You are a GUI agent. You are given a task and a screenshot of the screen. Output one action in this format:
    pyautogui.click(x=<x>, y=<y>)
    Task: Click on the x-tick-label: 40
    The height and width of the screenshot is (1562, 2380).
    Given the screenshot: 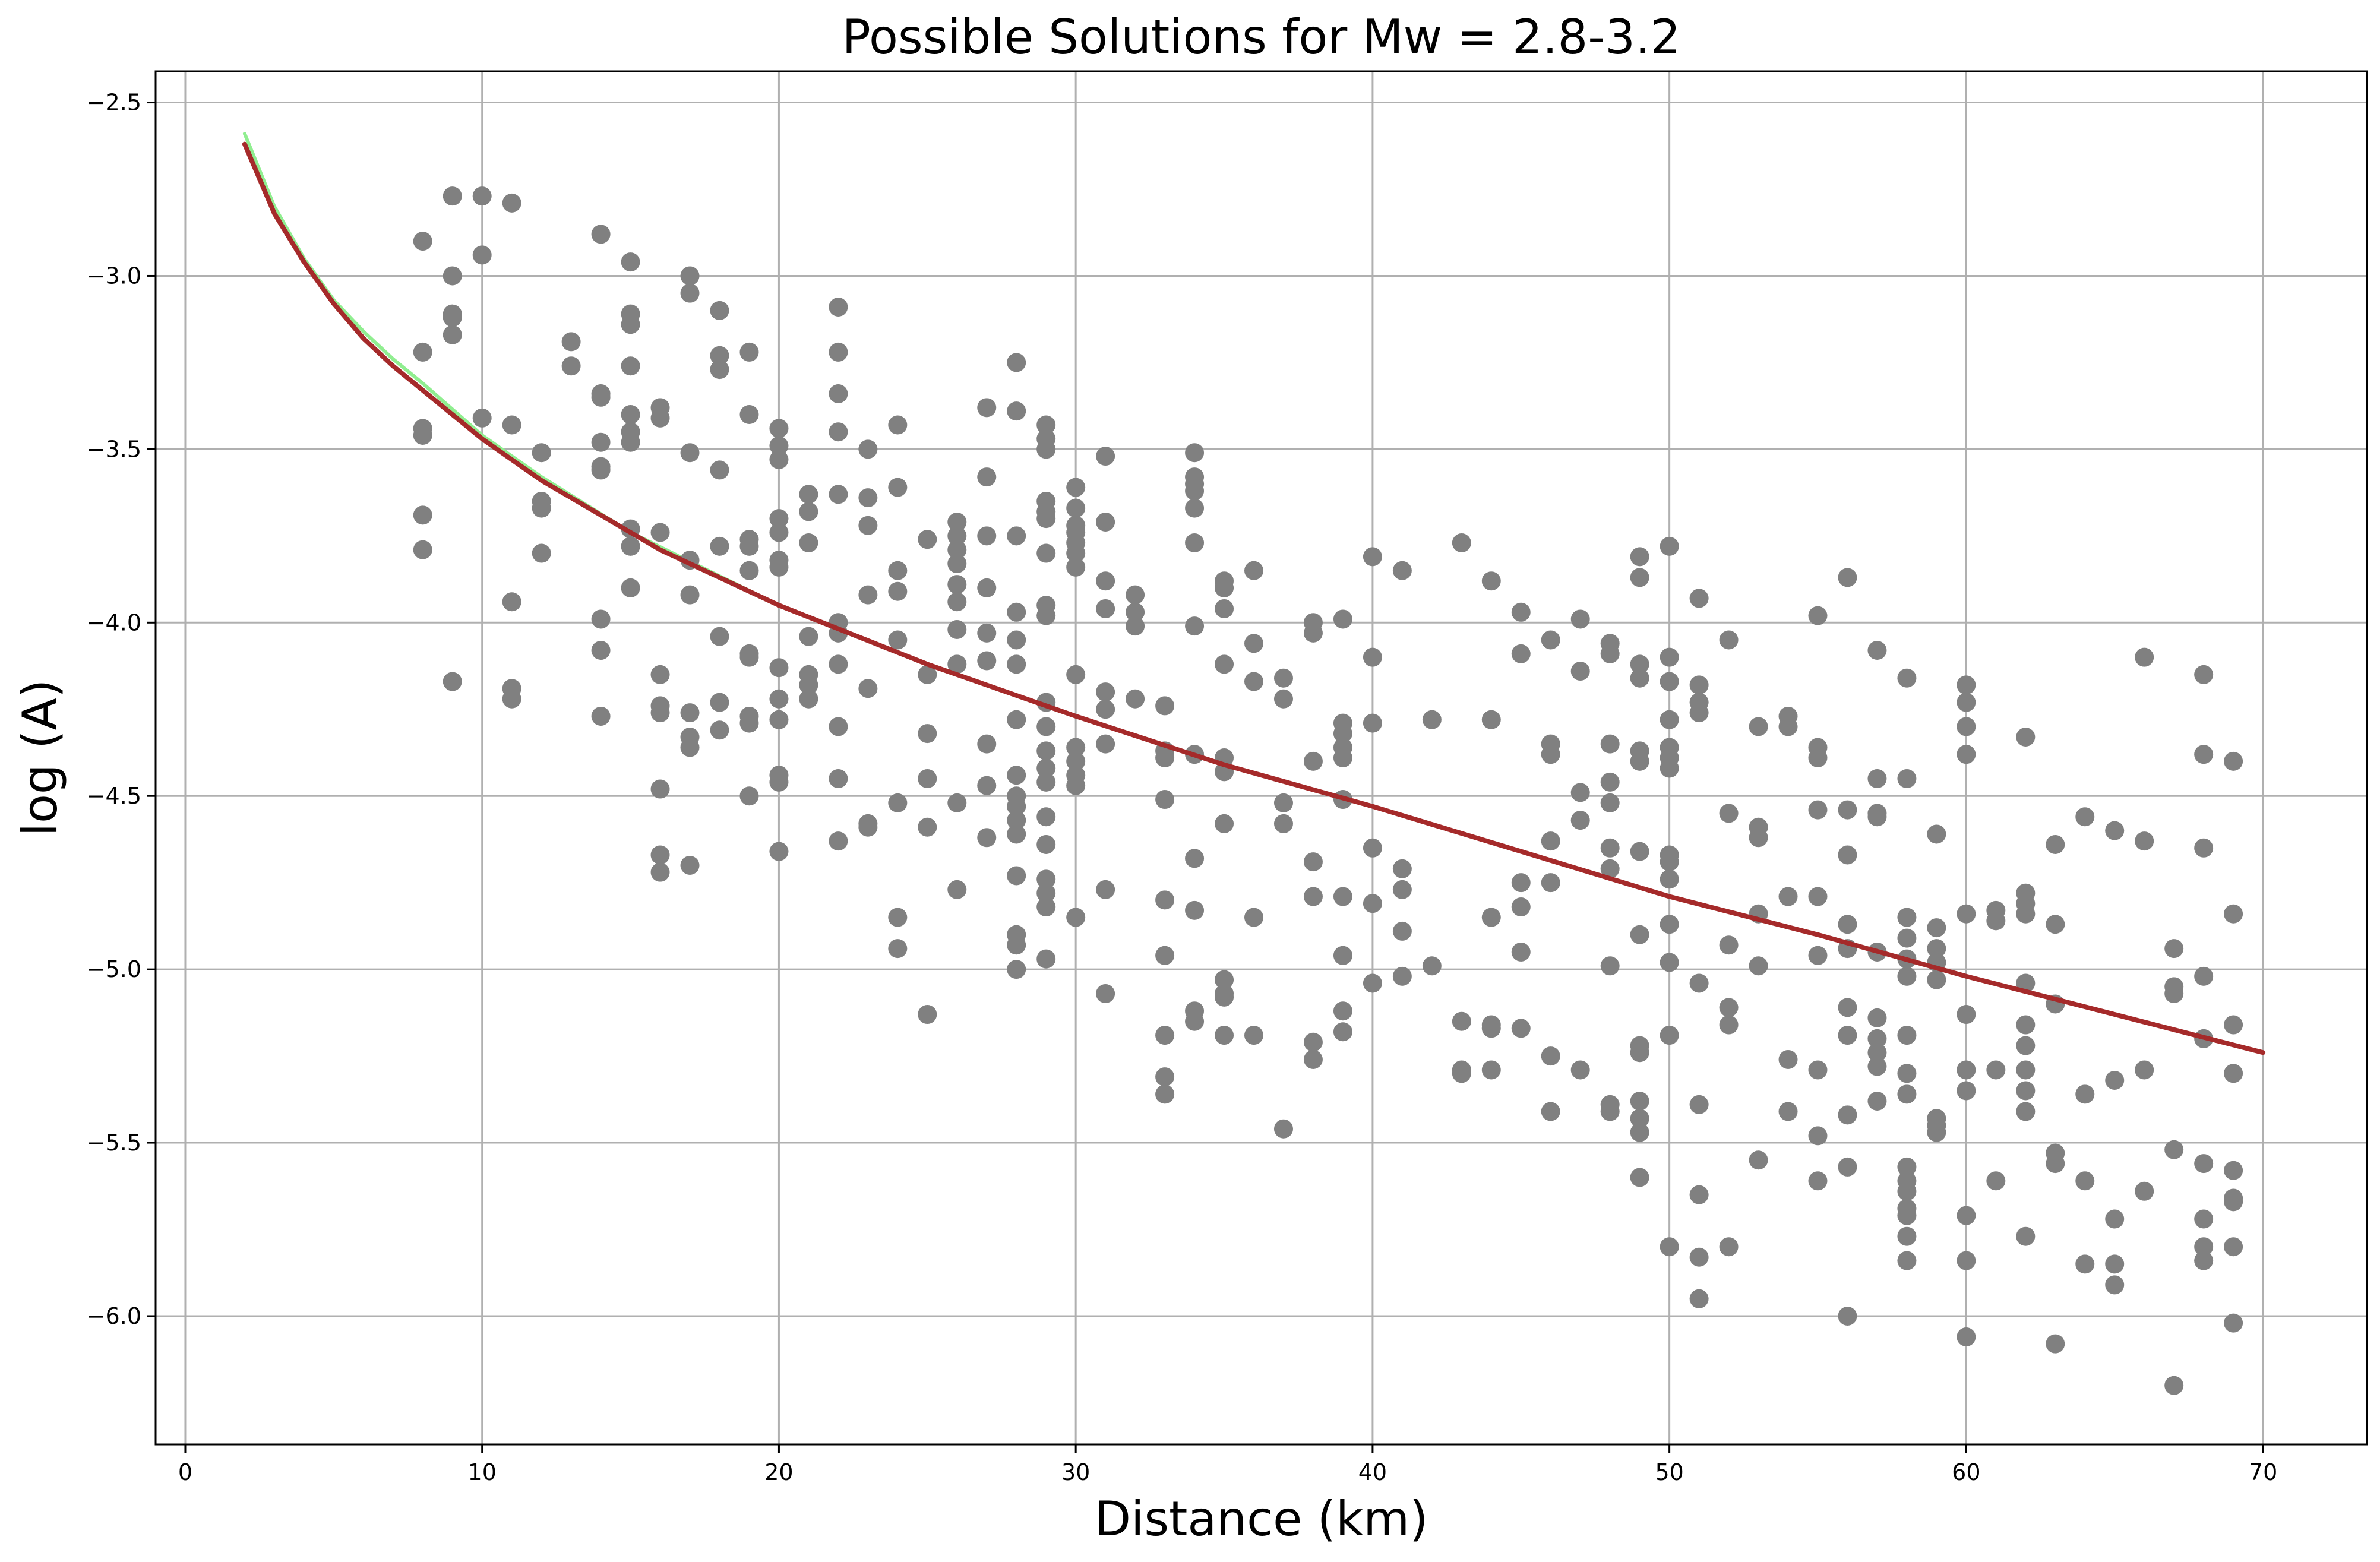 What is the action you would take?
    pyautogui.click(x=1372, y=1472)
    